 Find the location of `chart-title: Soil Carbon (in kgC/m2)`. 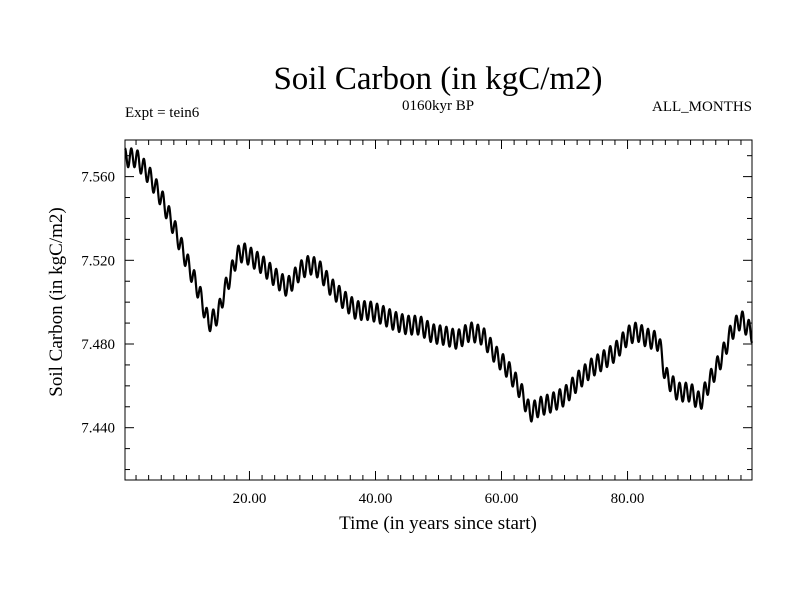

chart-title: Soil Carbon (in kgC/m2) is located at coordinates (437, 79).